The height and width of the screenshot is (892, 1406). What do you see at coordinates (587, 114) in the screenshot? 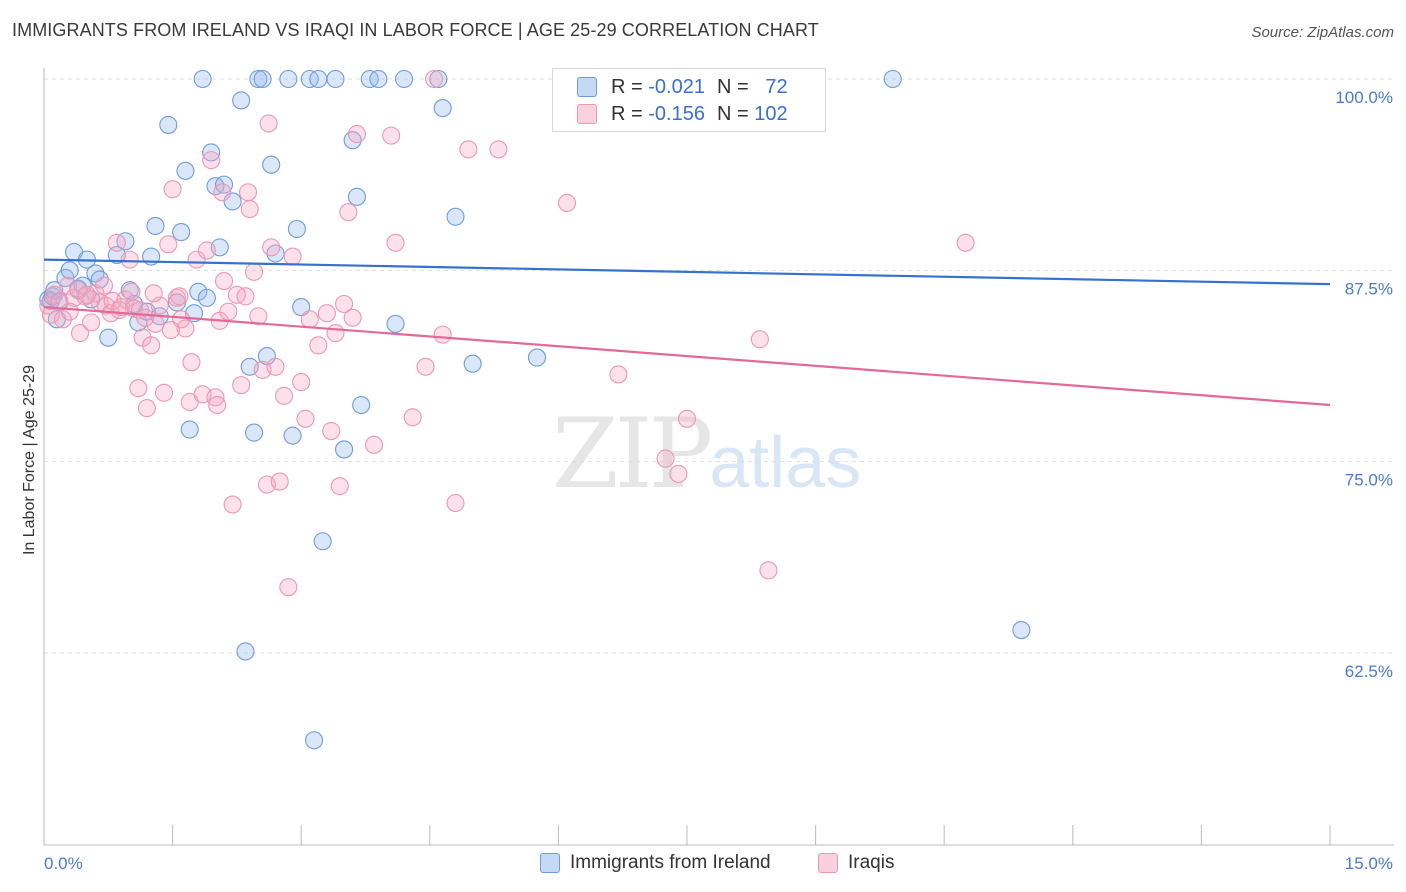
I see `legend-swatch-iraqi` at bounding box center [587, 114].